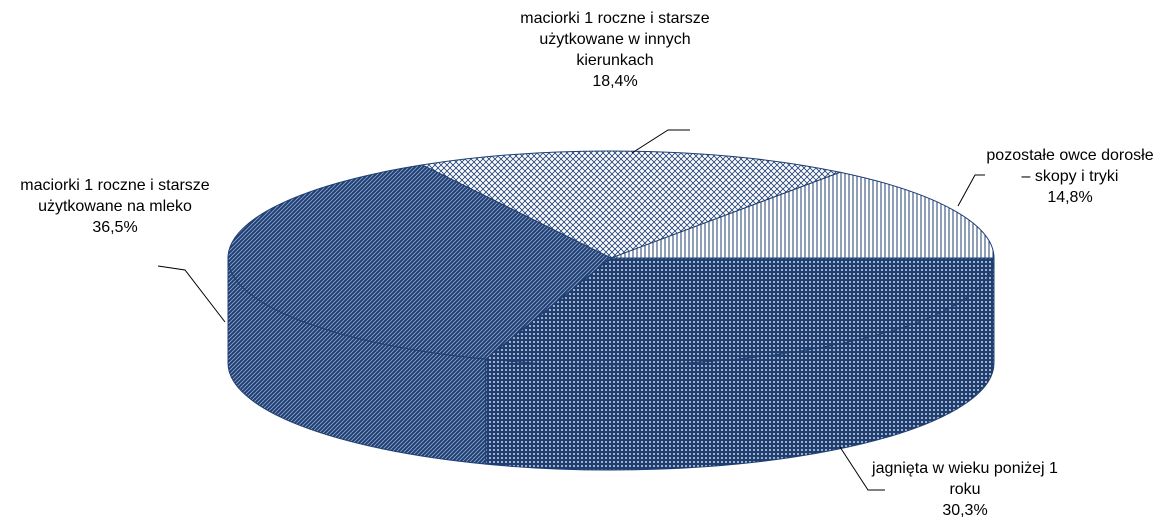 This screenshot has height=529, width=1161. What do you see at coordinates (115, 227) in the screenshot?
I see `value-label: 36,5%` at bounding box center [115, 227].